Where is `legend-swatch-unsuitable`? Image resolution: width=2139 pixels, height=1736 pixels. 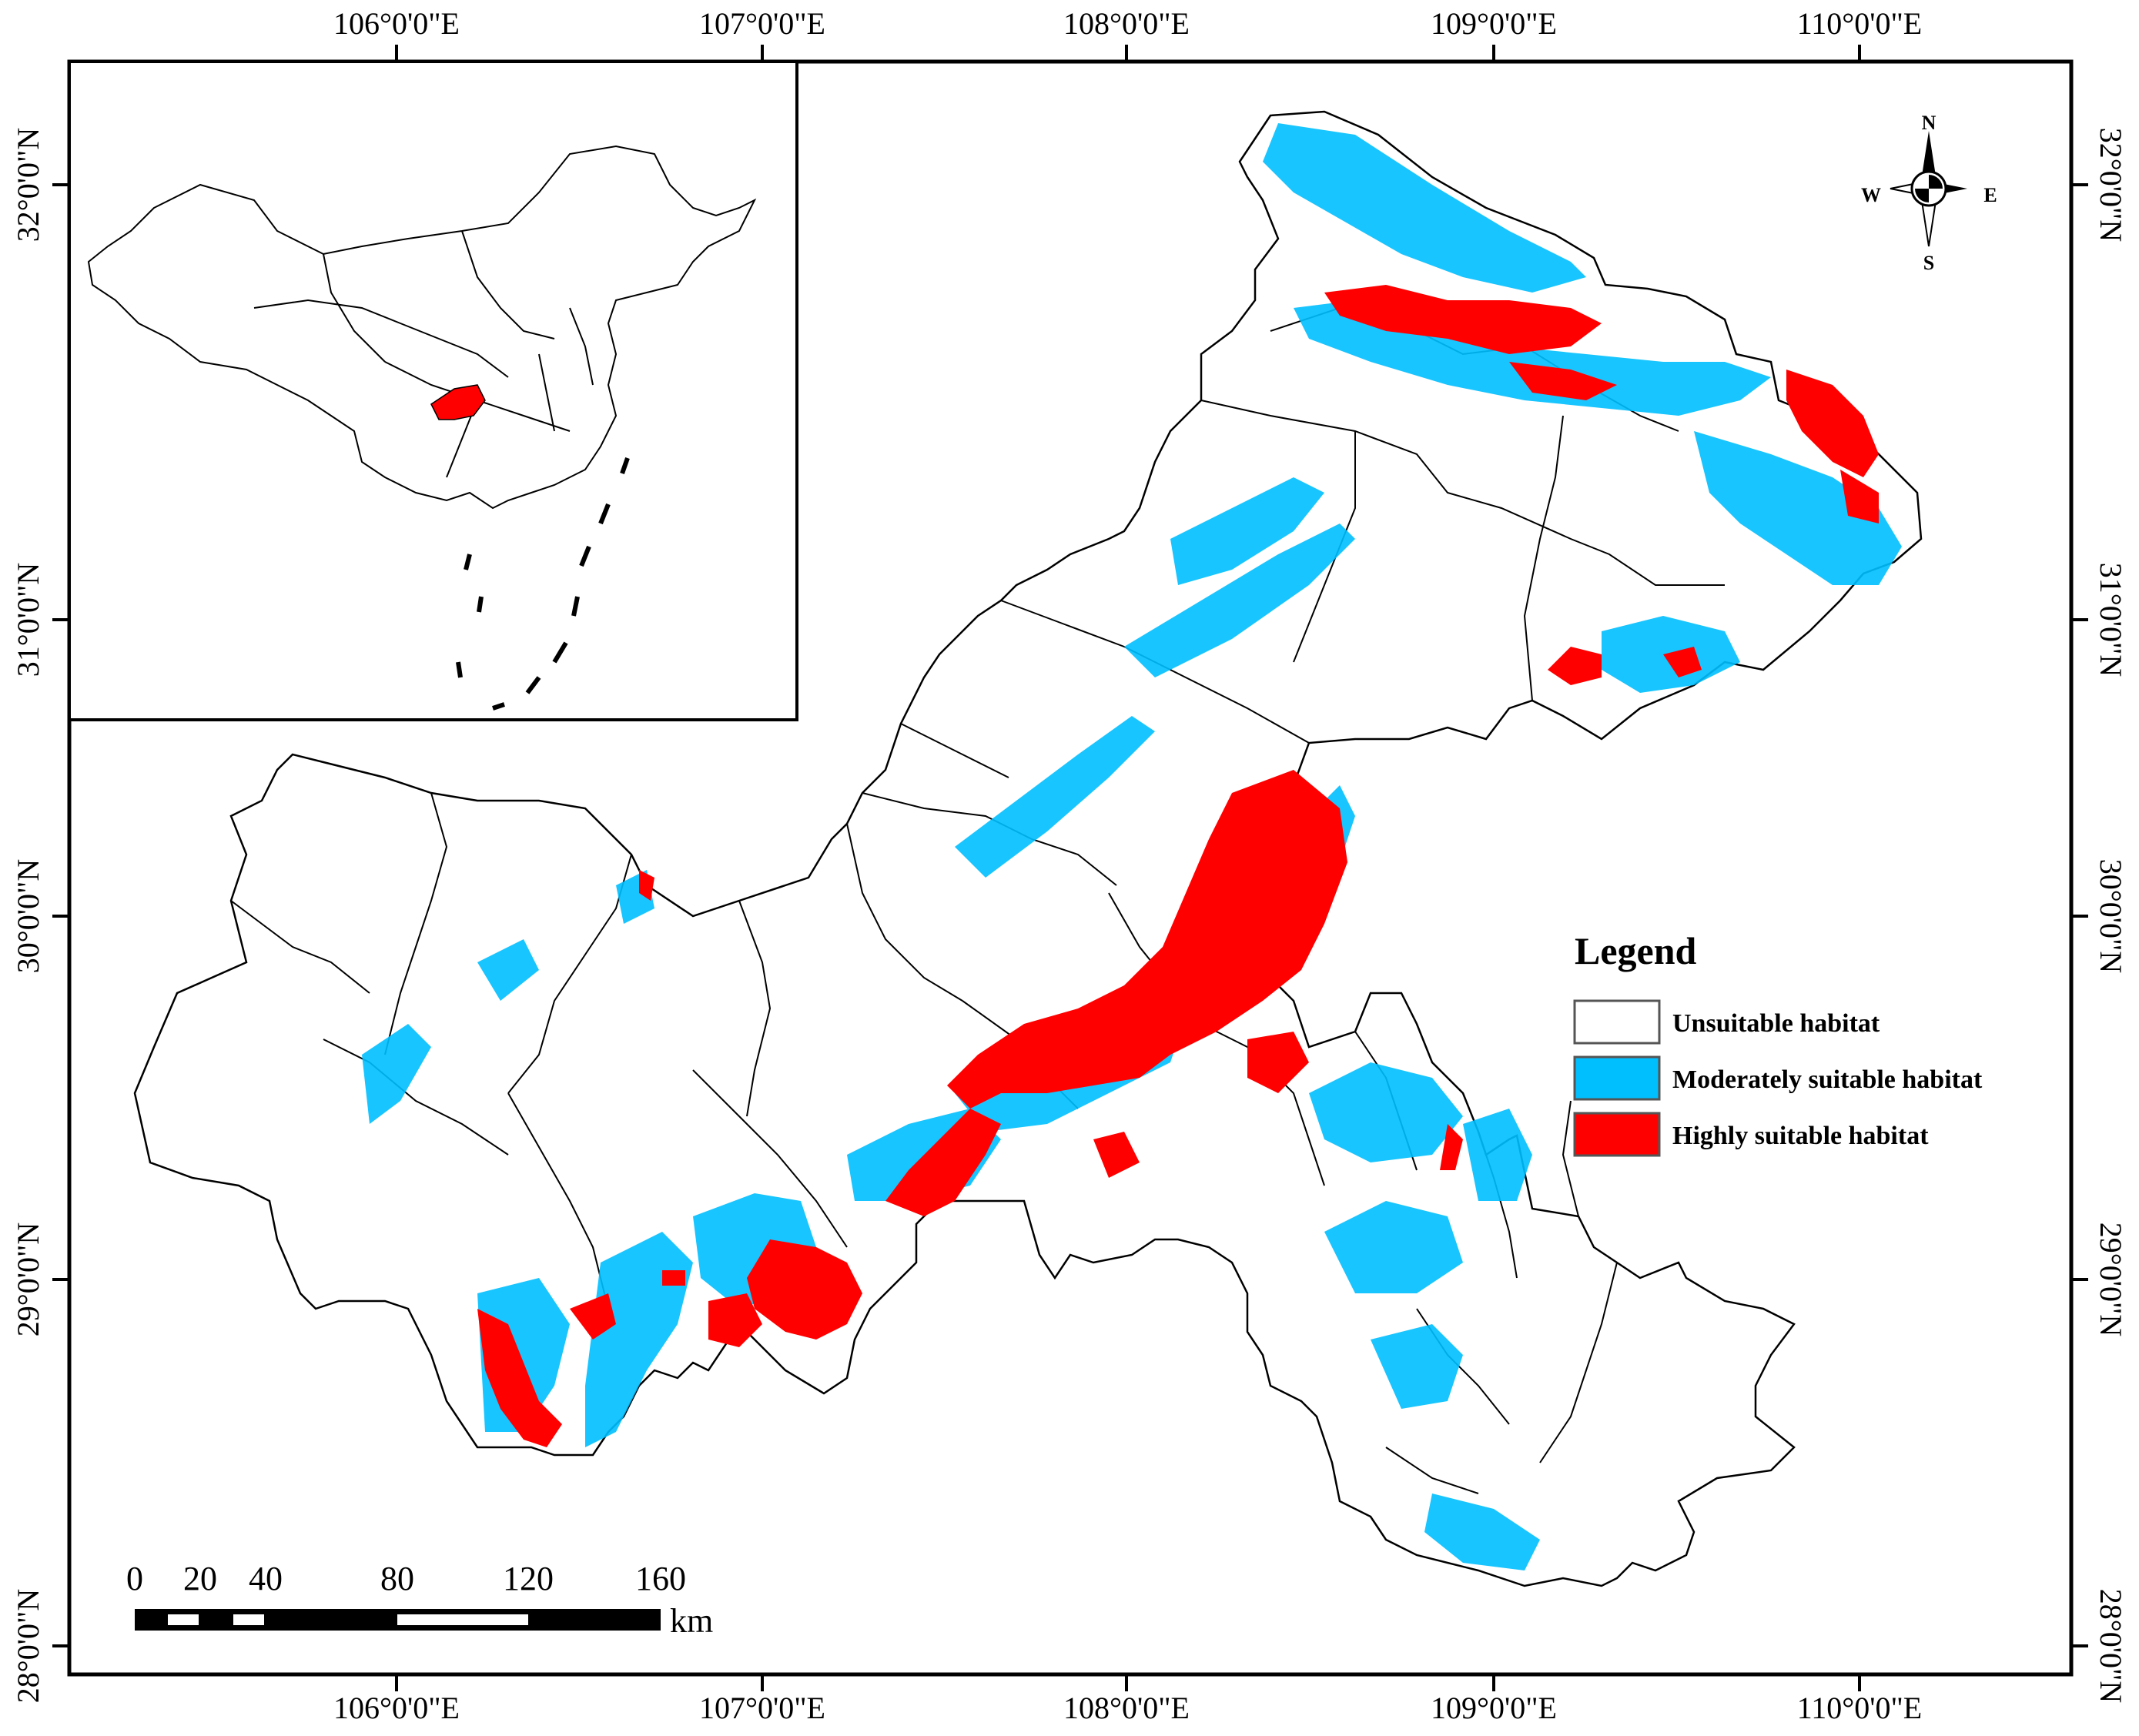 legend-swatch-unsuitable is located at coordinates (1617, 1022).